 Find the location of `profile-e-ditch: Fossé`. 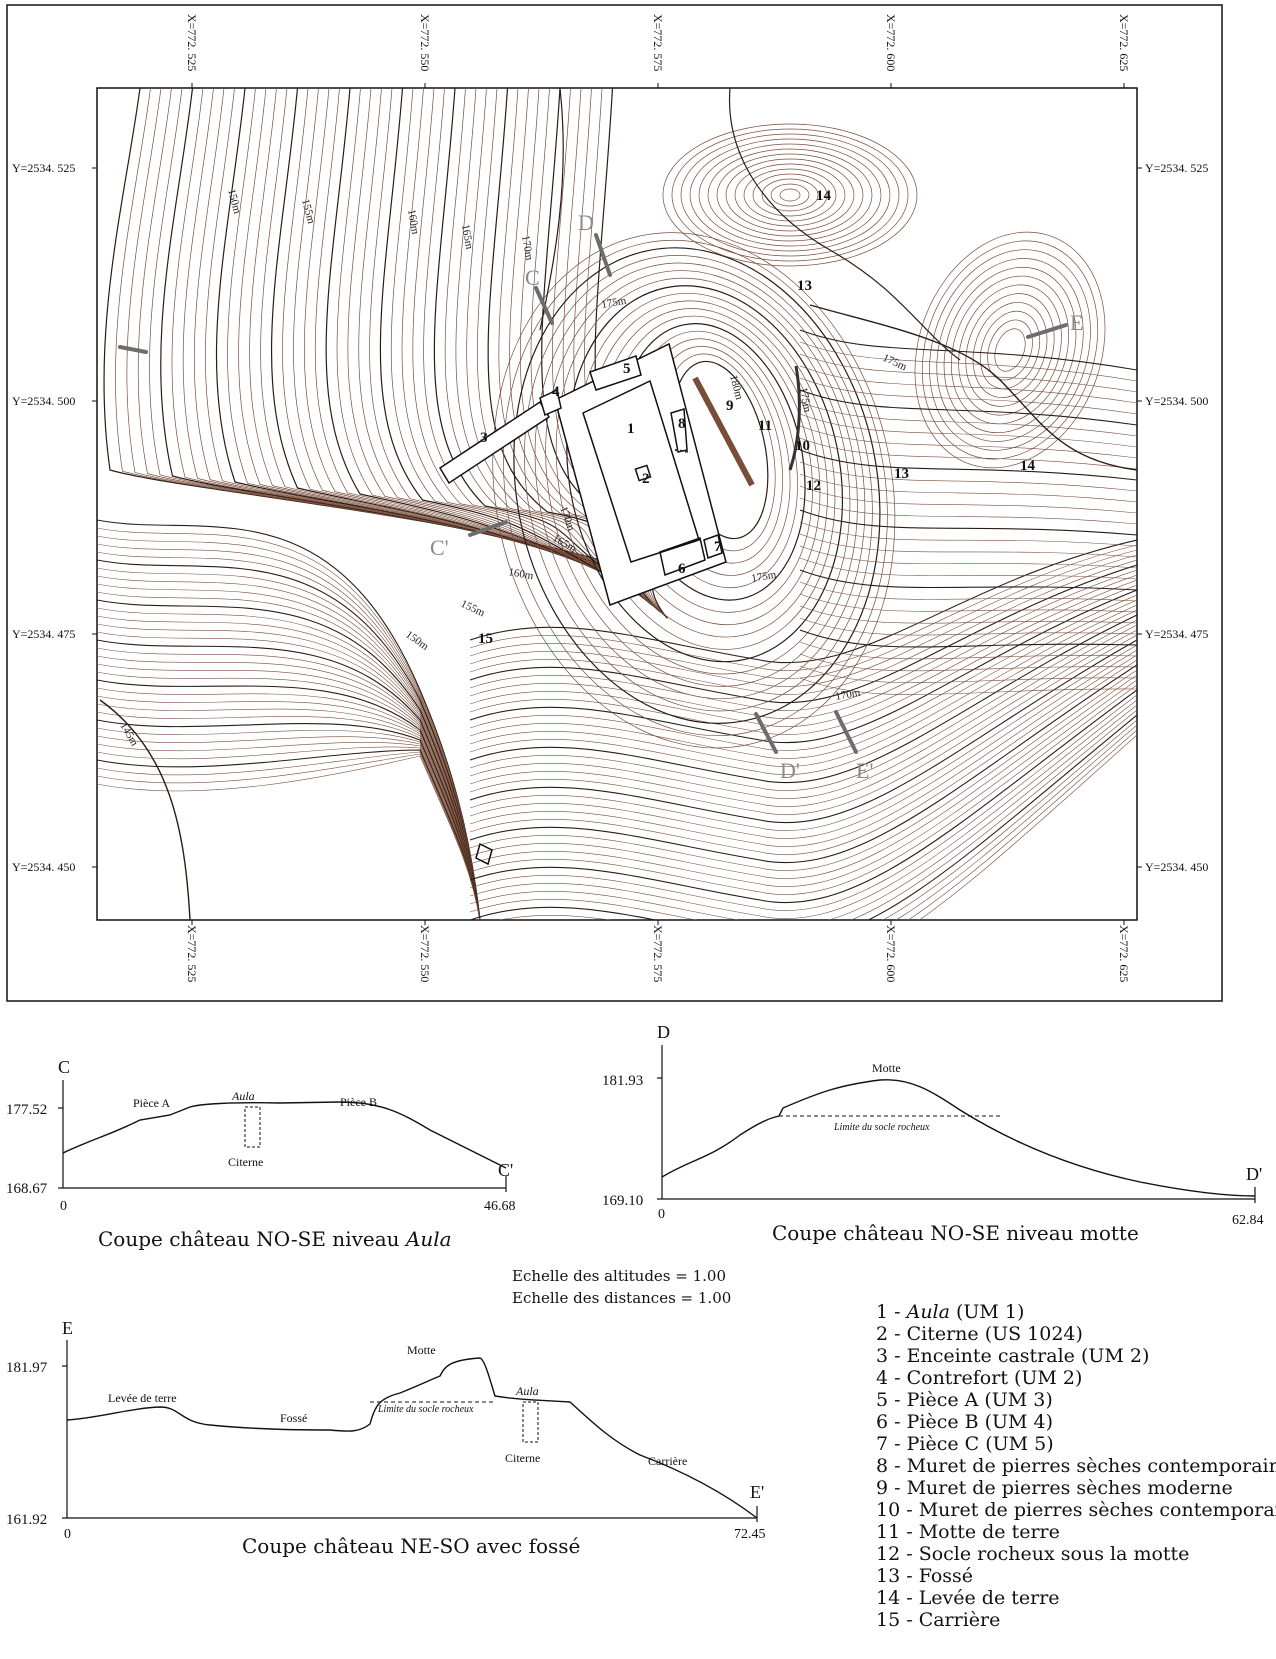

profile-e-ditch: Fossé is located at coordinates (293, 1418).